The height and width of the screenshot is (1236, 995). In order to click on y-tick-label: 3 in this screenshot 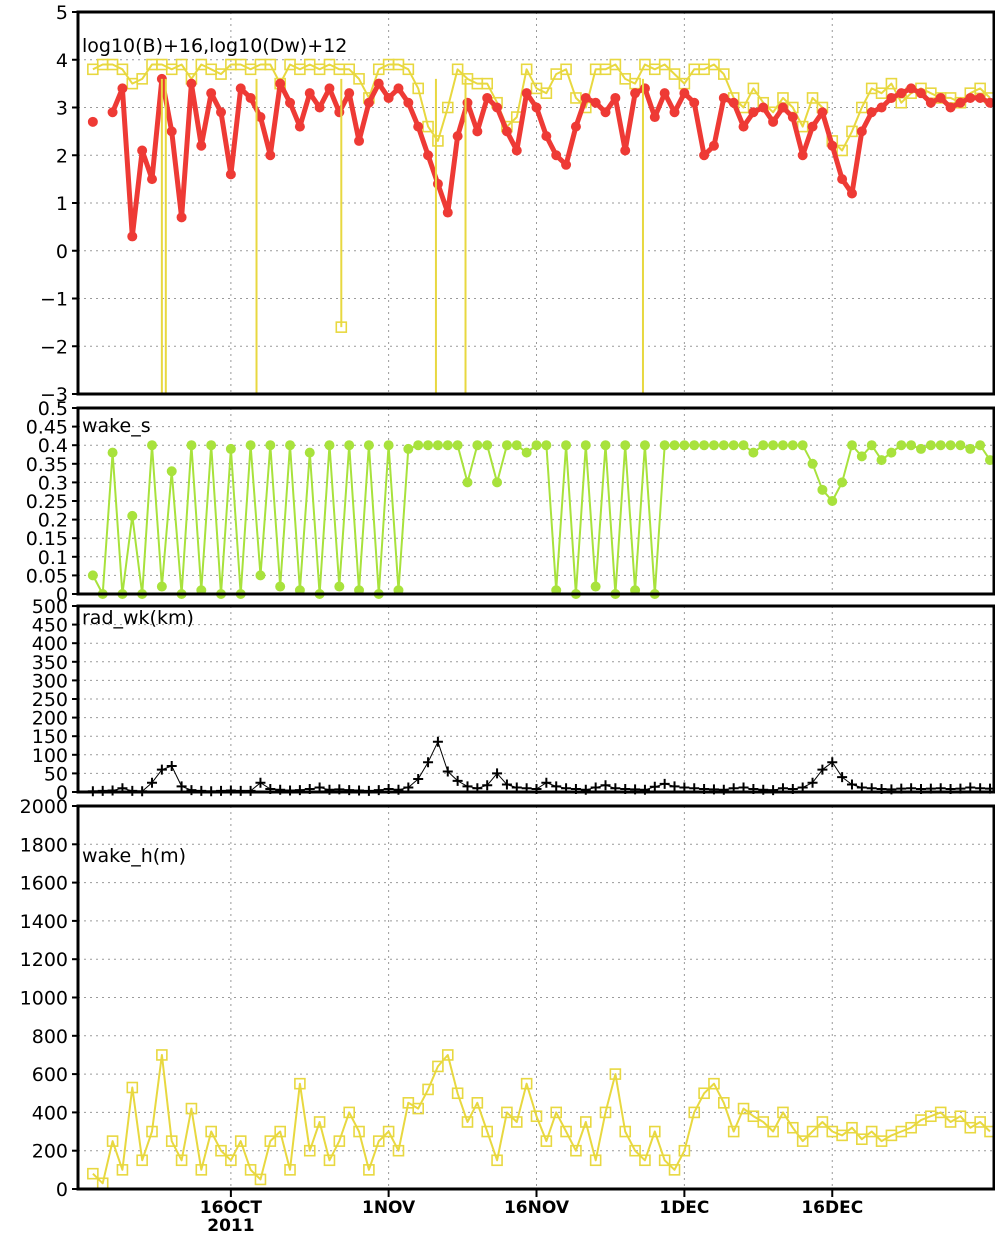, I will do `click(62, 109)`.